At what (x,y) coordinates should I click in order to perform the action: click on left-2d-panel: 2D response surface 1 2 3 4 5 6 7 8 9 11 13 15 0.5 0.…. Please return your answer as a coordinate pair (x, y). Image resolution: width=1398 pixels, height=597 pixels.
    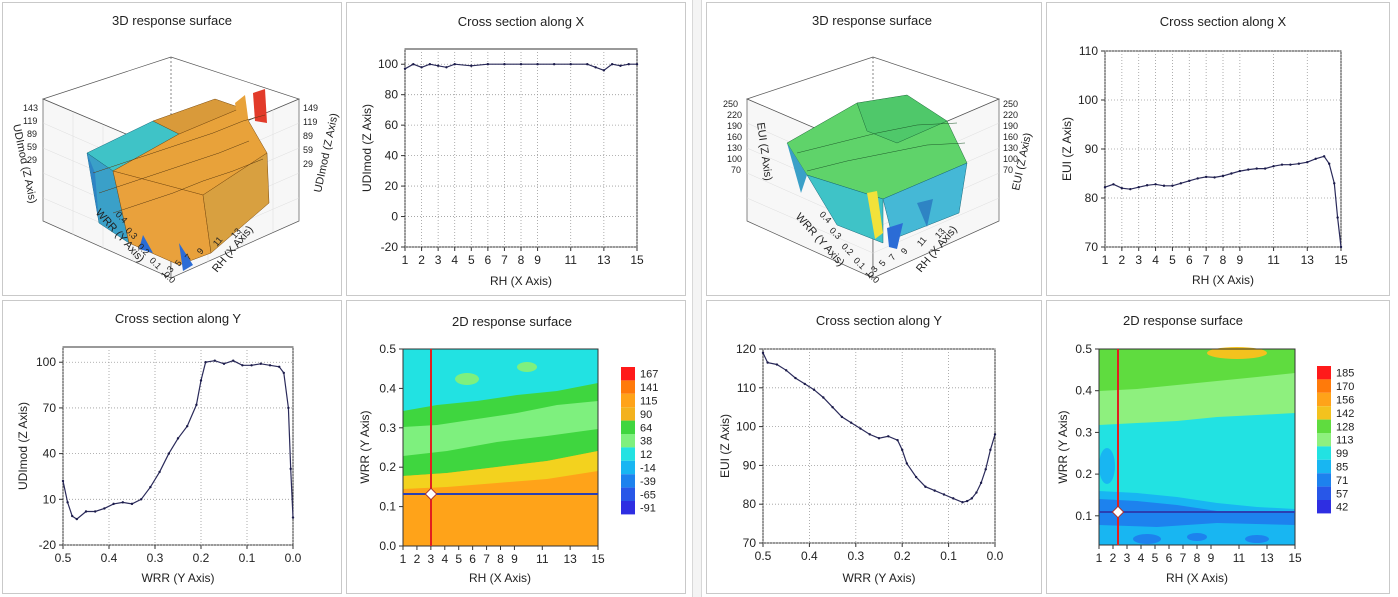
    Looking at the image, I should click on (516, 447).